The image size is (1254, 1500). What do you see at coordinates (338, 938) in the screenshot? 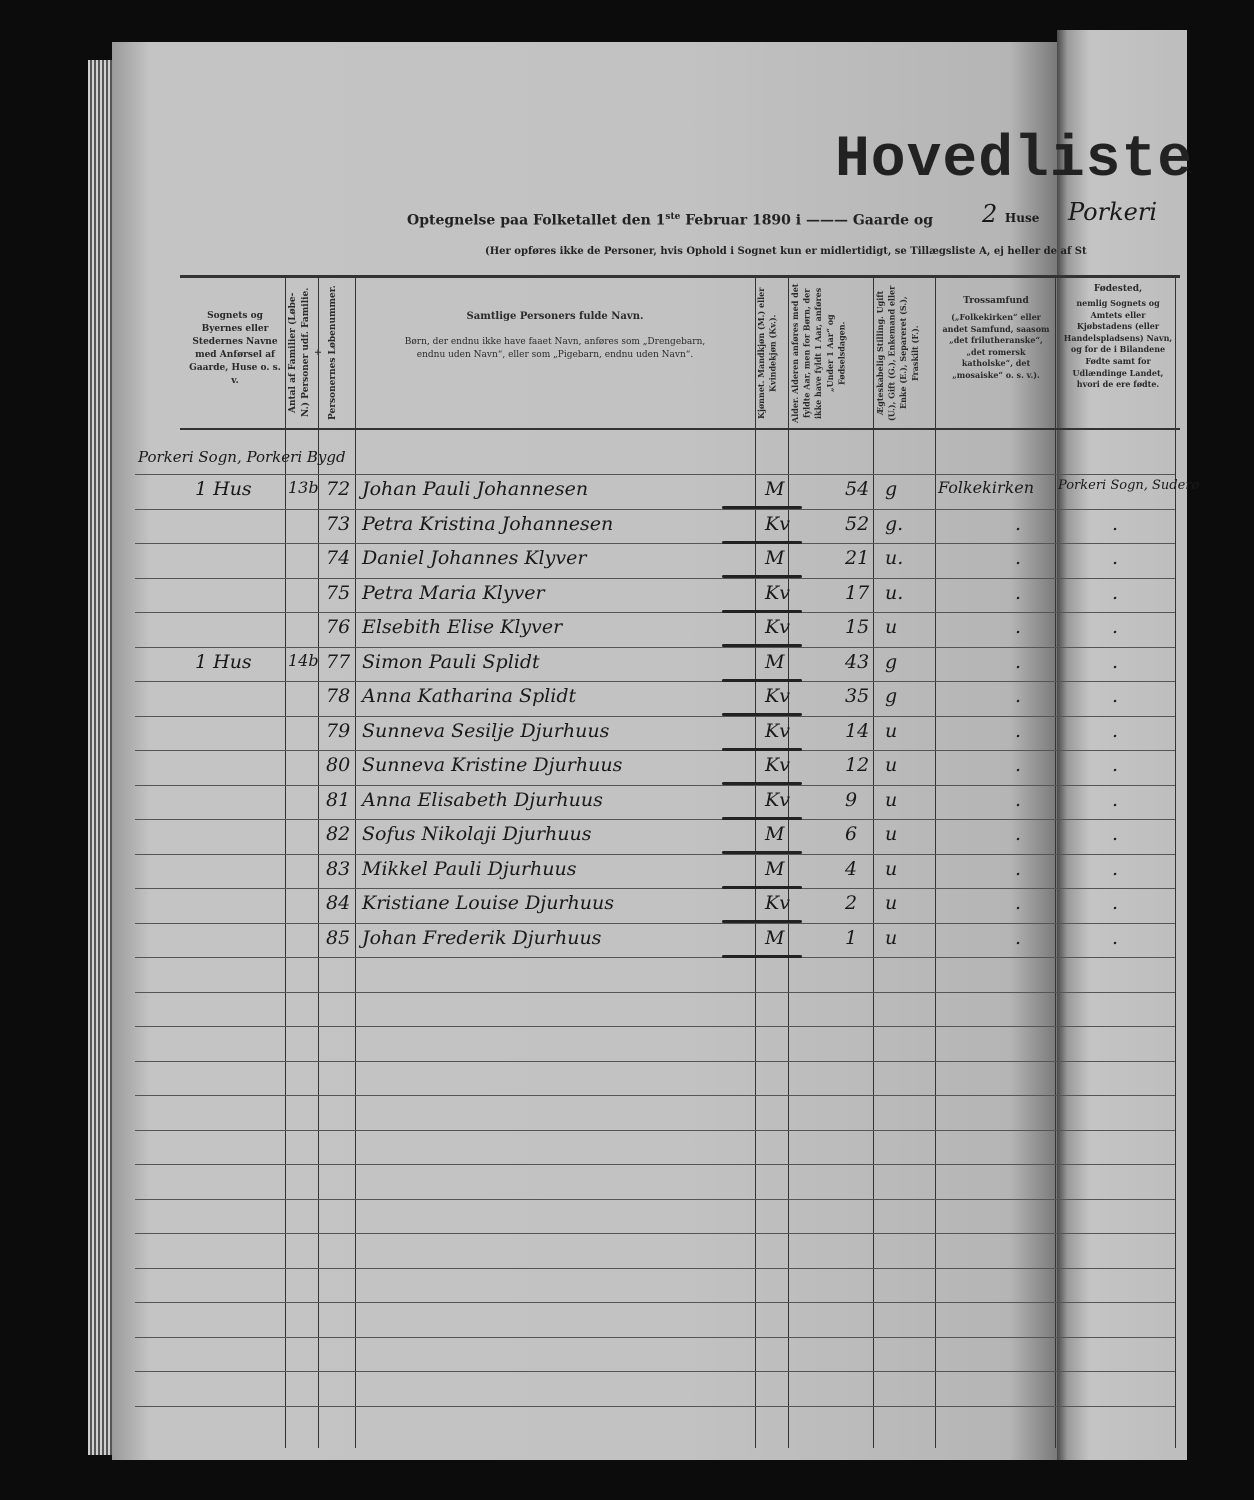
I see `row-number: 85` at bounding box center [338, 938].